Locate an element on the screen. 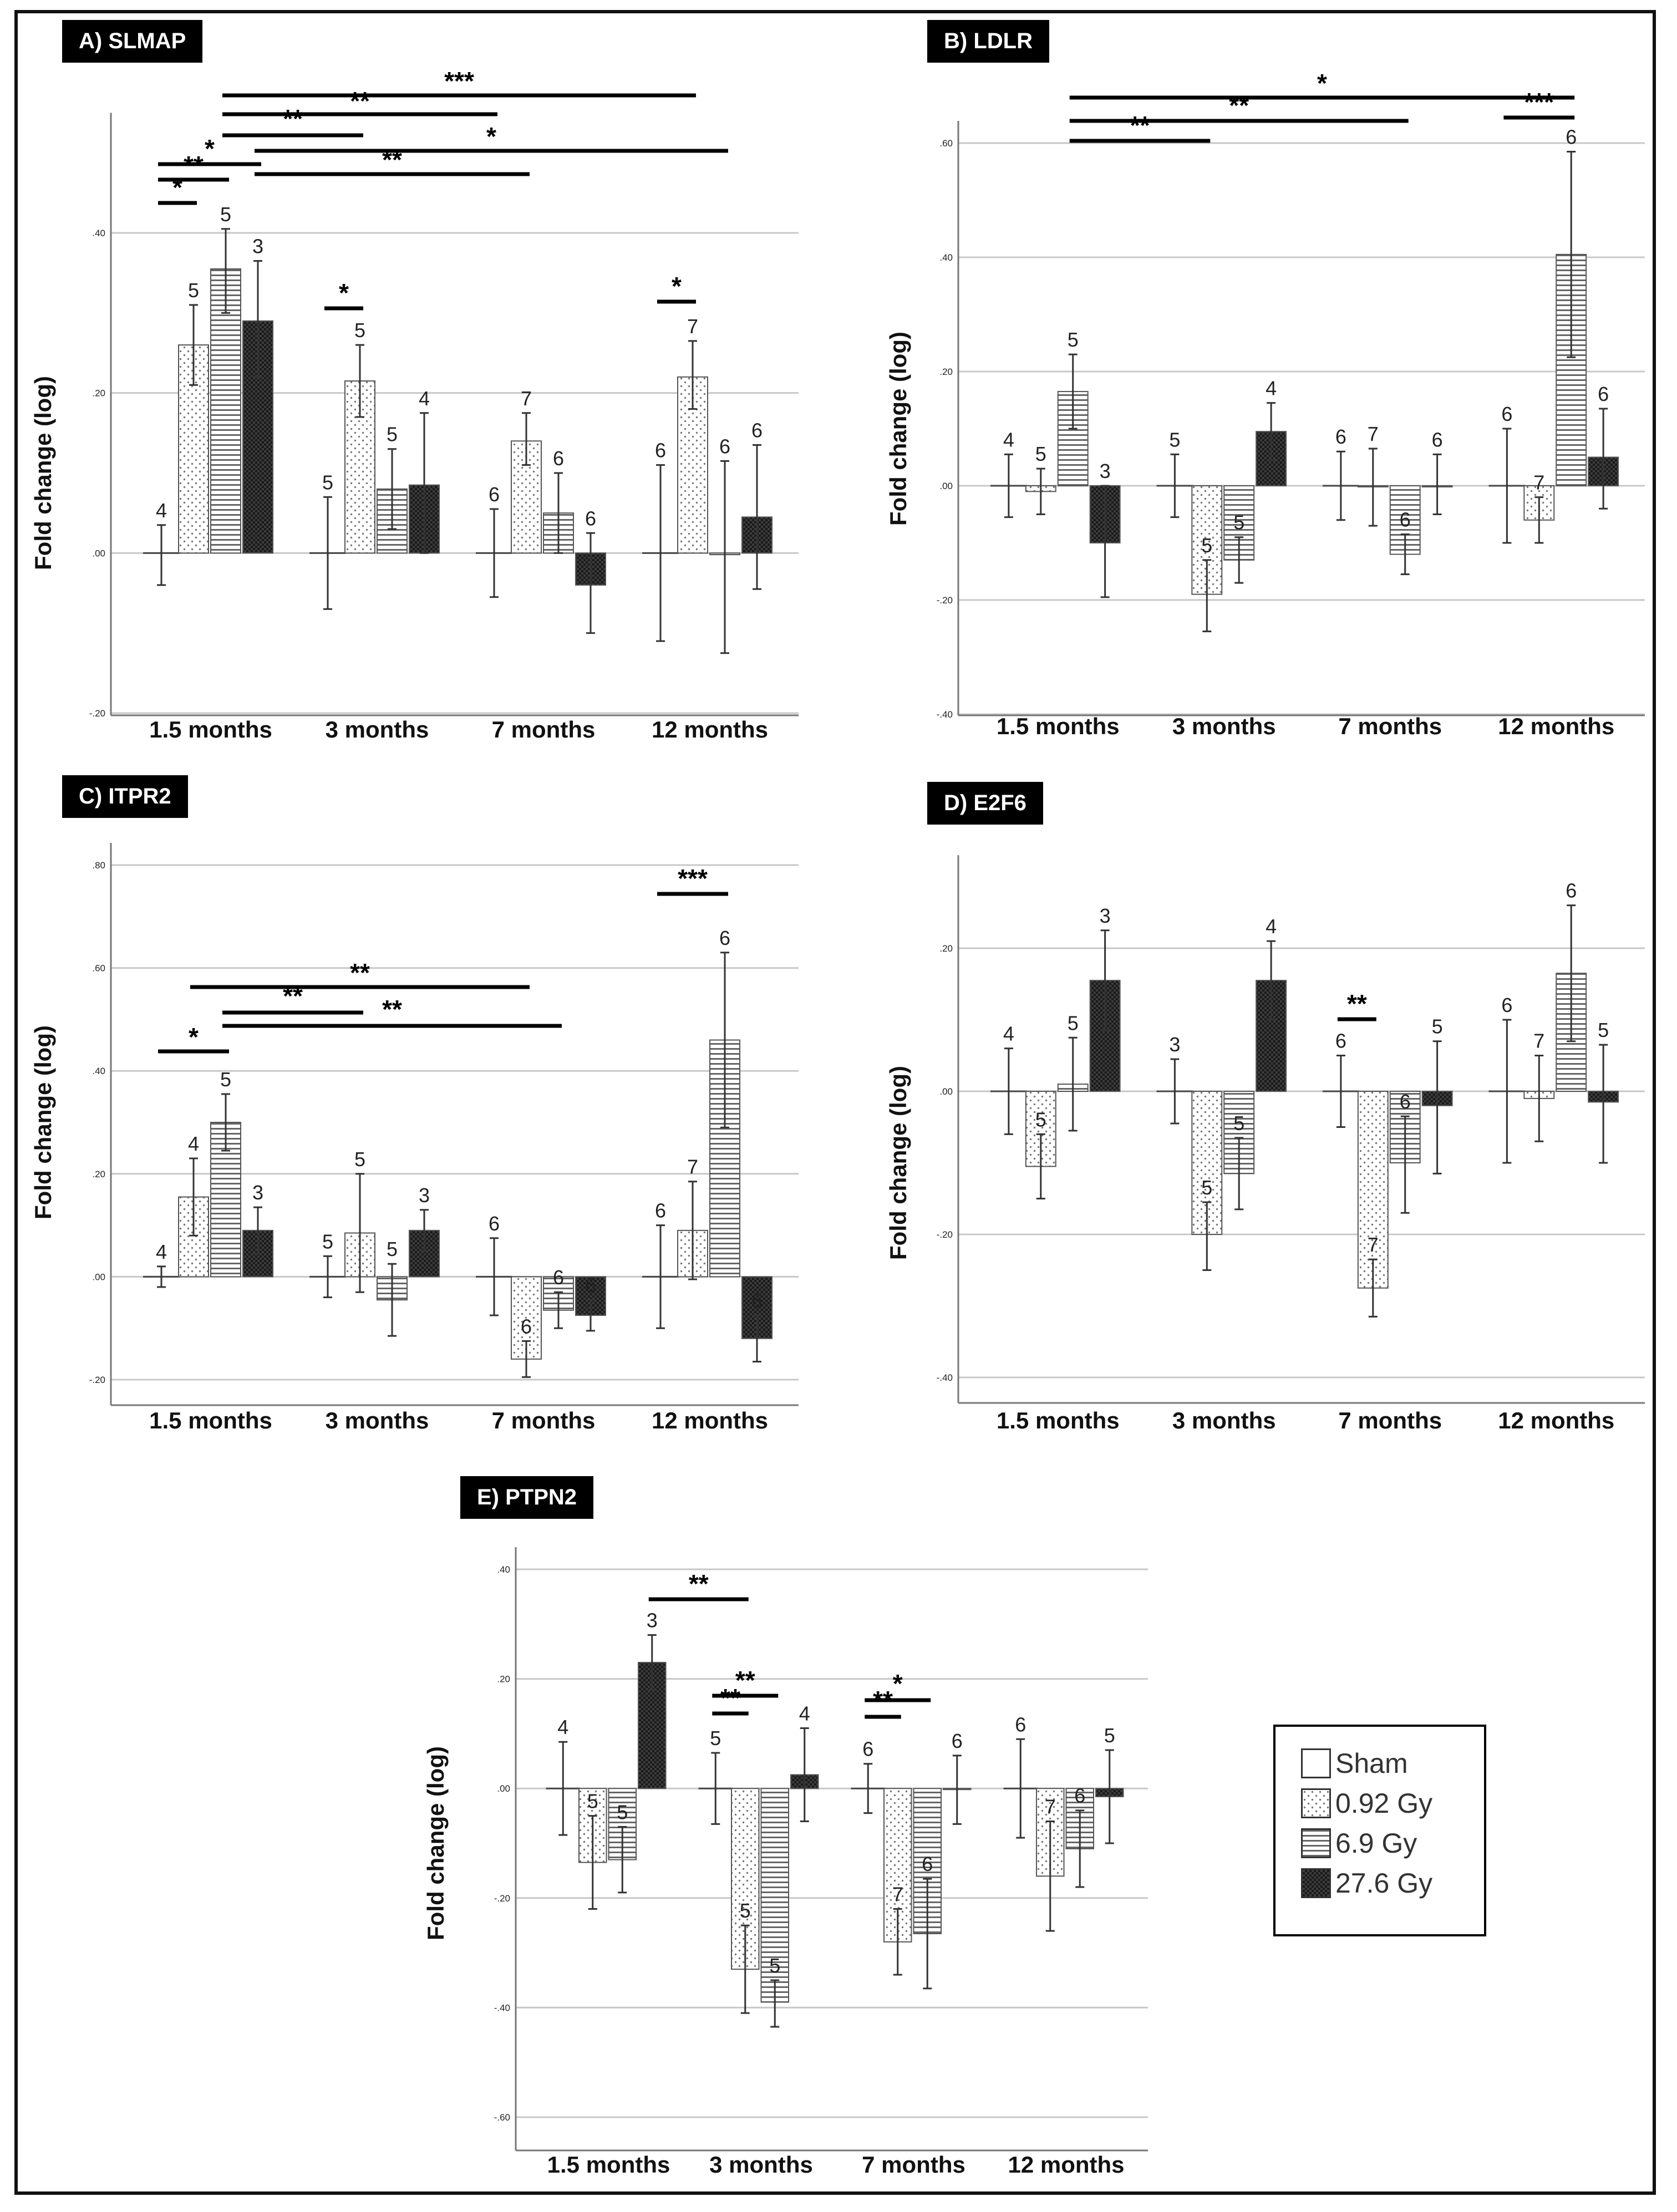 This screenshot has height=2212, width=1677. y-tick-label: .80 is located at coordinates (99, 865).